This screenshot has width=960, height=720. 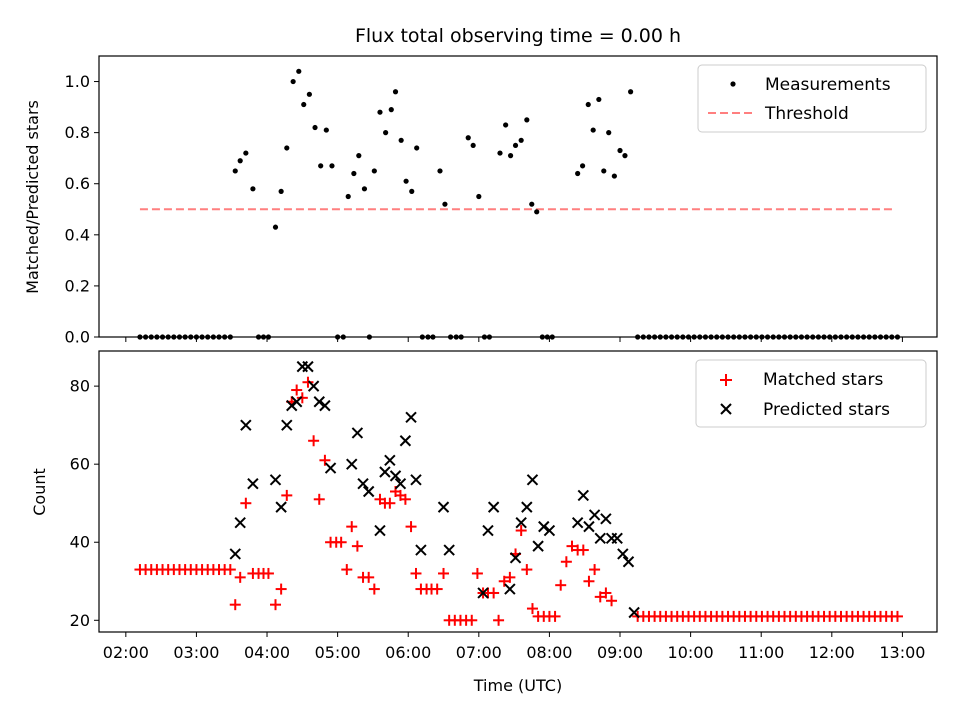 What do you see at coordinates (77, 337) in the screenshot?
I see `top-y-tick-label: 0.0` at bounding box center [77, 337].